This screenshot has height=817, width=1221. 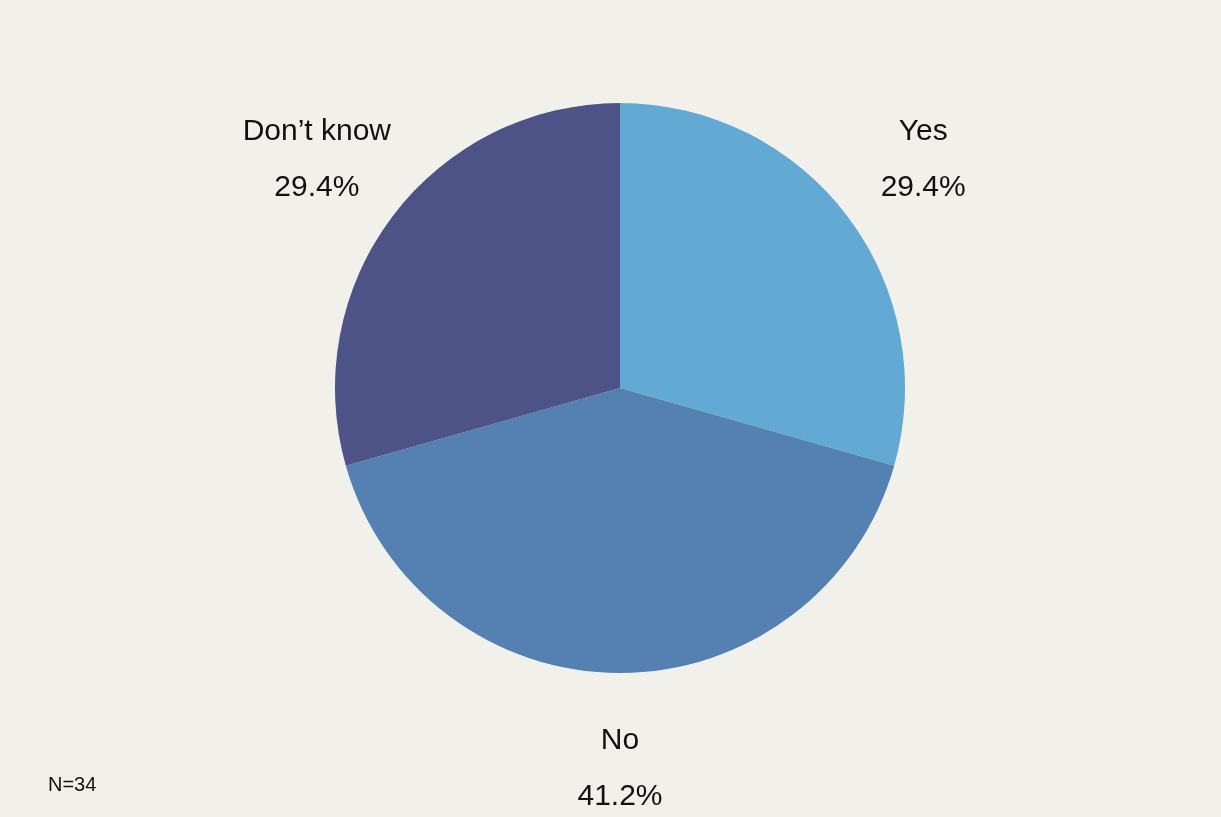 What do you see at coordinates (317, 129) in the screenshot?
I see `slice-label: Don’t know` at bounding box center [317, 129].